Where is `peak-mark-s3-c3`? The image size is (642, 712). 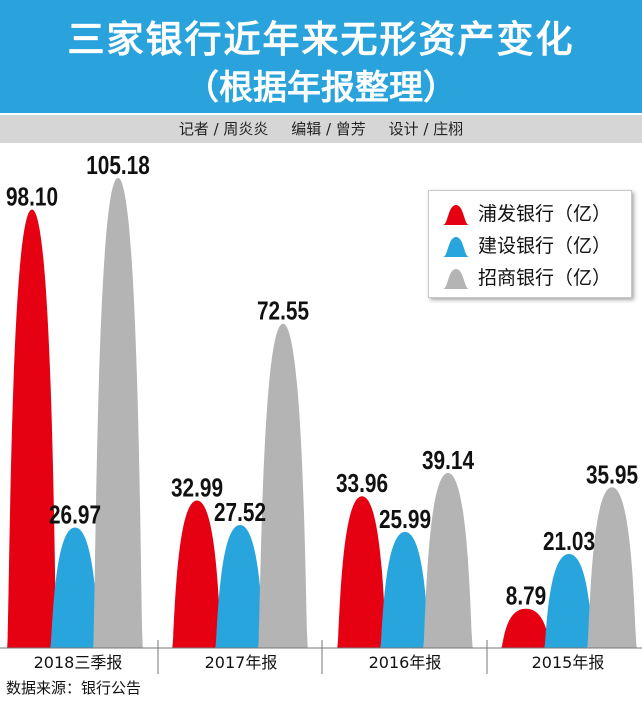 peak-mark-s3-c3 is located at coordinates (448, 560).